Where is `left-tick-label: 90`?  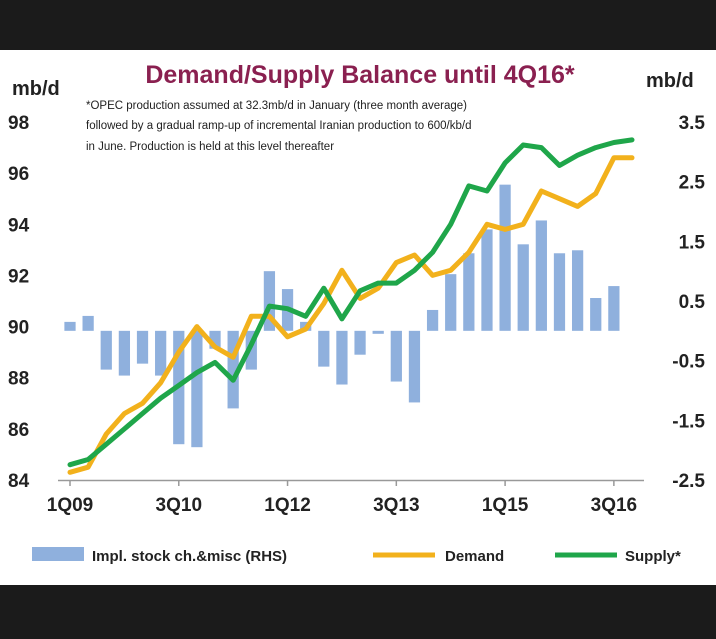 left-tick-label: 90 is located at coordinates (18, 328).